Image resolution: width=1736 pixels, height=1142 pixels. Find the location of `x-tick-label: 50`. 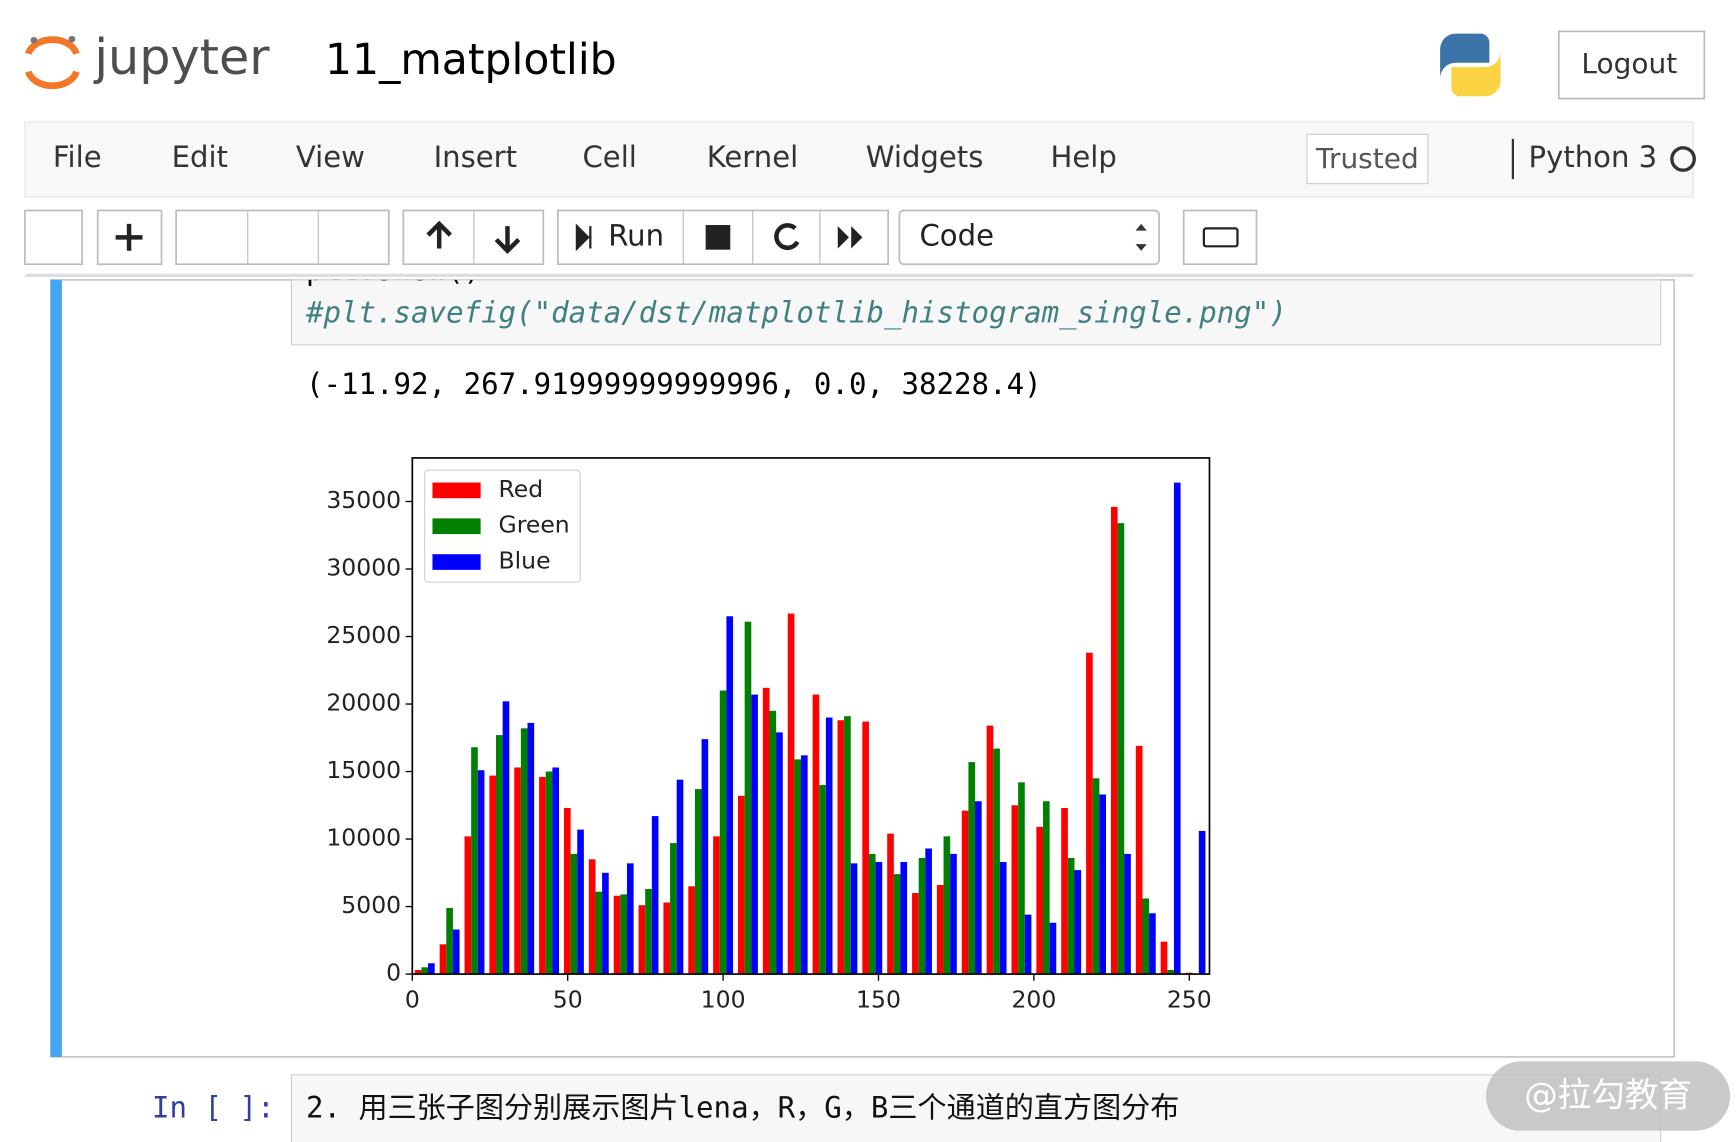

x-tick-label: 50 is located at coordinates (568, 999).